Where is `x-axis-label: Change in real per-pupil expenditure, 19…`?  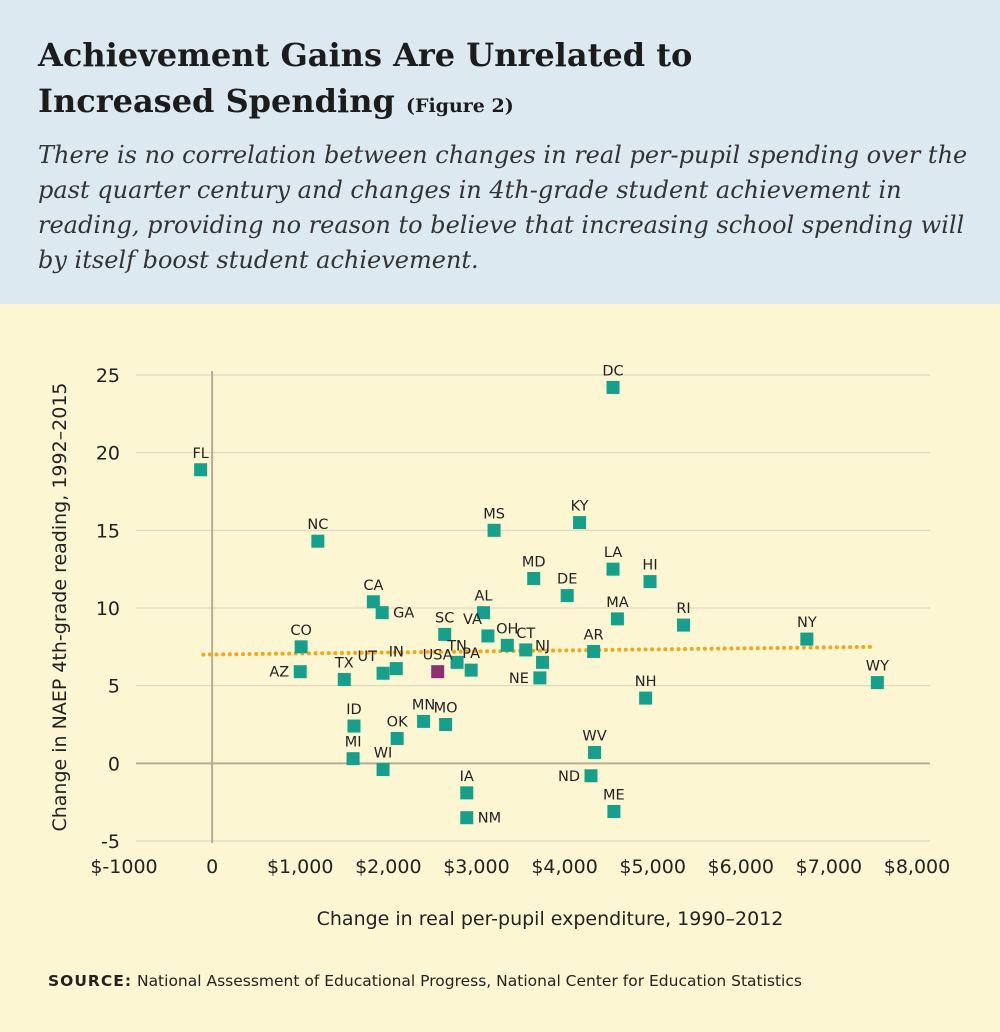 x-axis-label: Change in real per-pupil expenditure, 19… is located at coordinates (550, 919).